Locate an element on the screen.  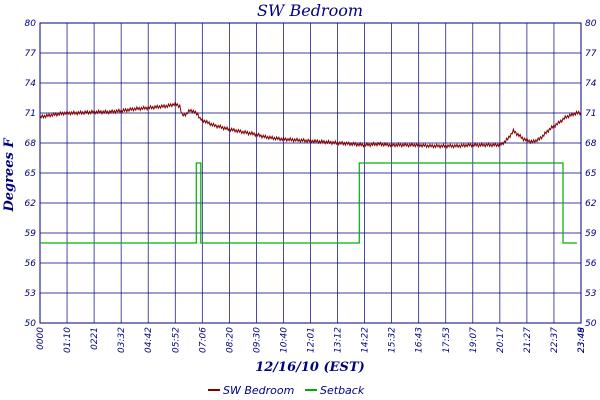
y-tick-label-left: 56 is located at coordinates (31, 264).